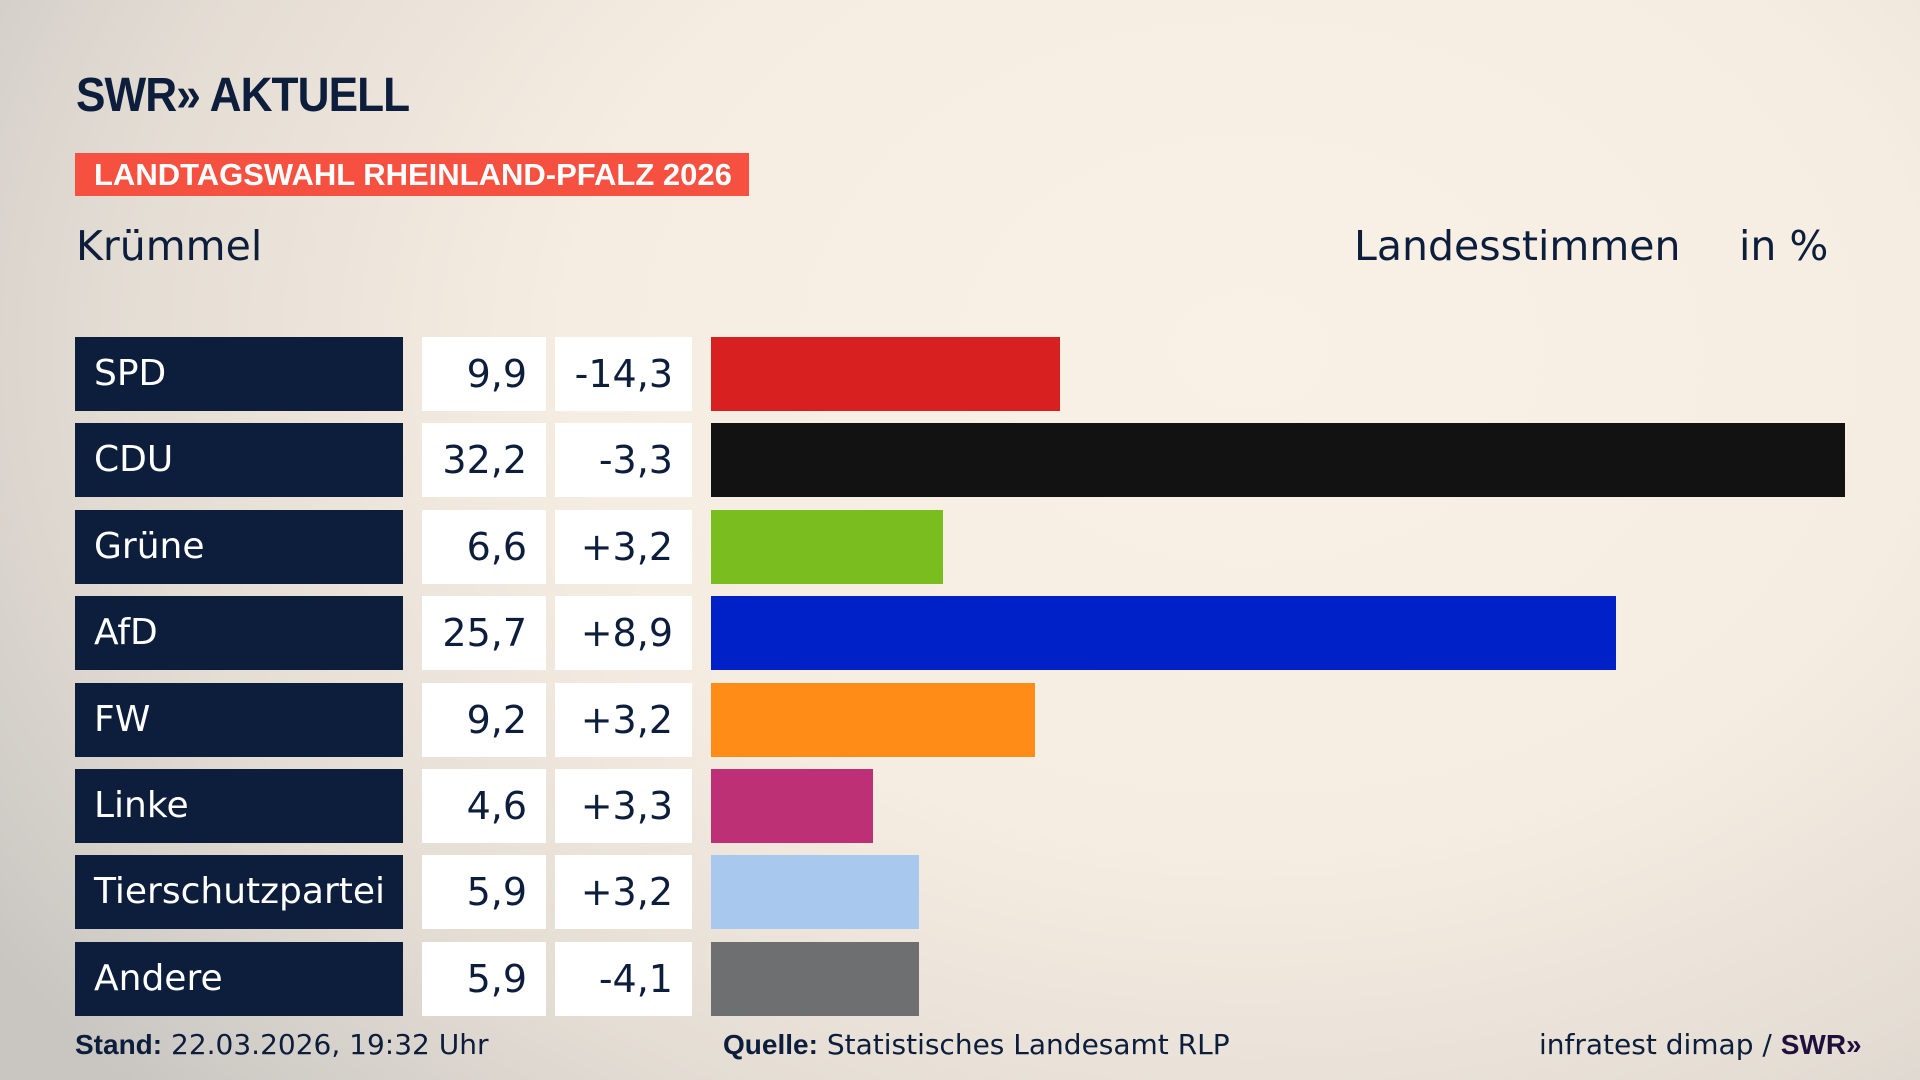 Image resolution: width=1920 pixels, height=1080 pixels. I want to click on source-info: Quelle: Statistisches Landesamt RLP, so click(976, 1044).